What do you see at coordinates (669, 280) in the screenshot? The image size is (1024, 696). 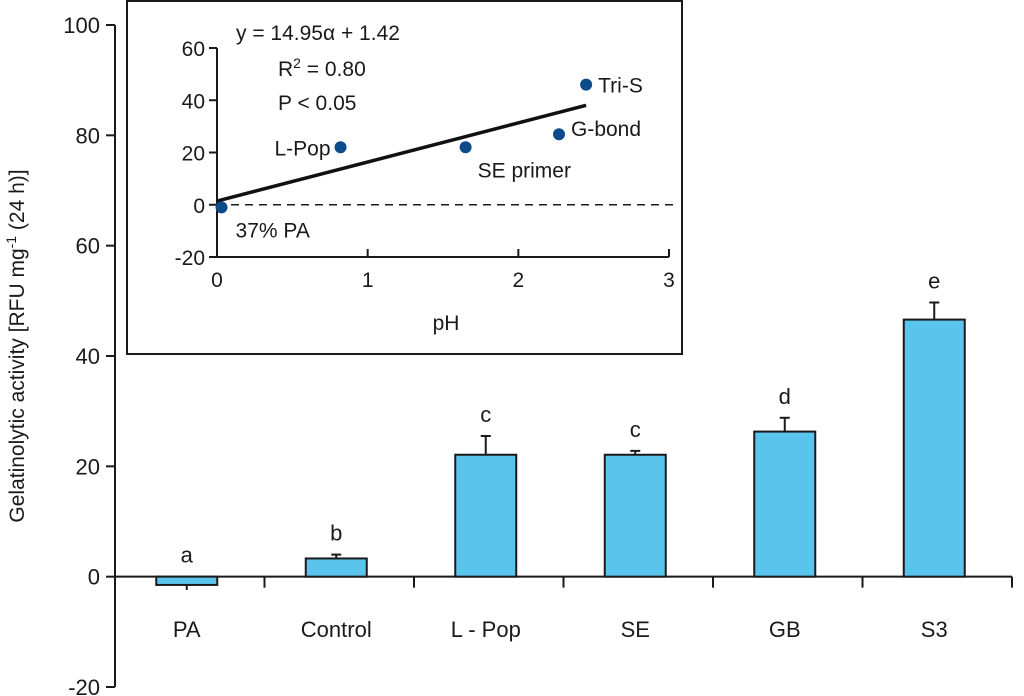 I see `inset-x-tick-label: 3` at bounding box center [669, 280].